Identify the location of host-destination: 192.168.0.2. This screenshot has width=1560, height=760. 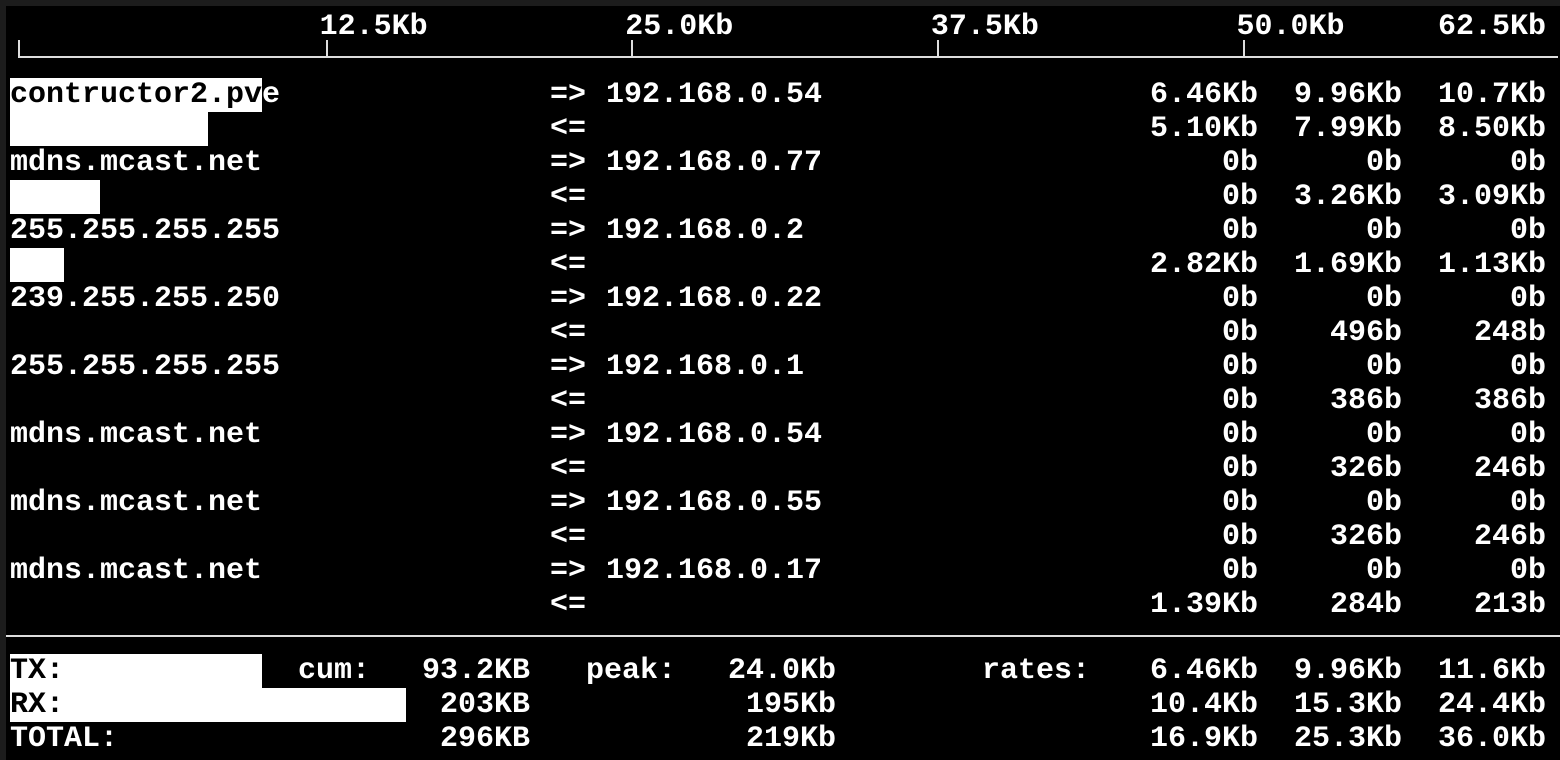
(705, 231).